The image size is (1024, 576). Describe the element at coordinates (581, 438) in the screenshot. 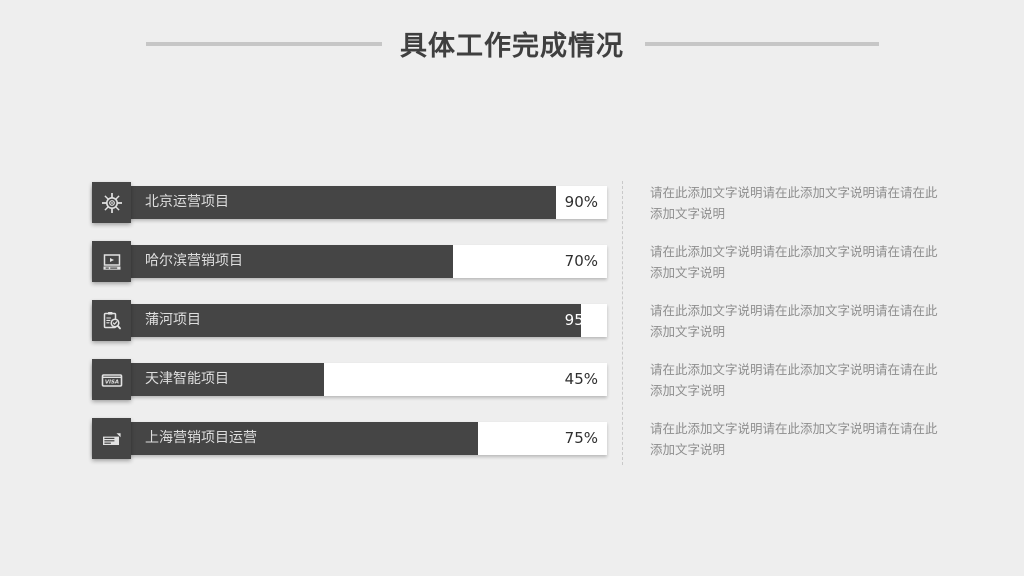

I see `bar-value: 75%` at that location.